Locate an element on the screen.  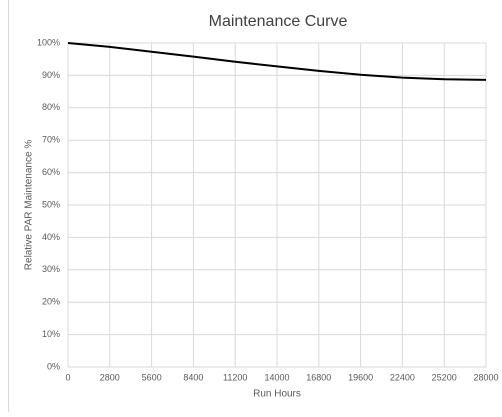
x-tick-label: 11200 is located at coordinates (235, 377).